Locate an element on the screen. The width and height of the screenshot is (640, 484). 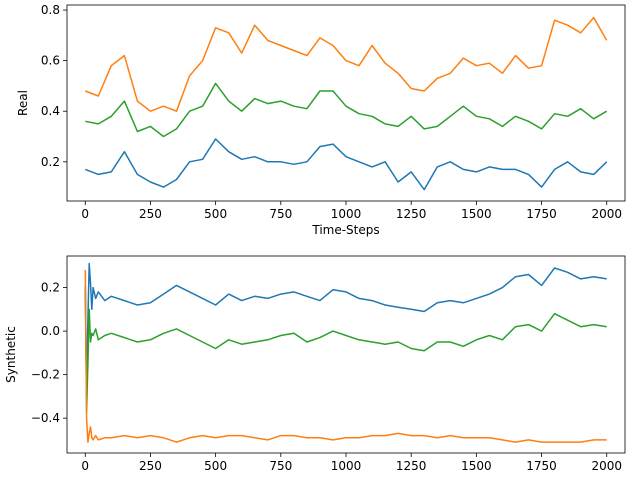
y-axis-label: Real is located at coordinates (23, 103).